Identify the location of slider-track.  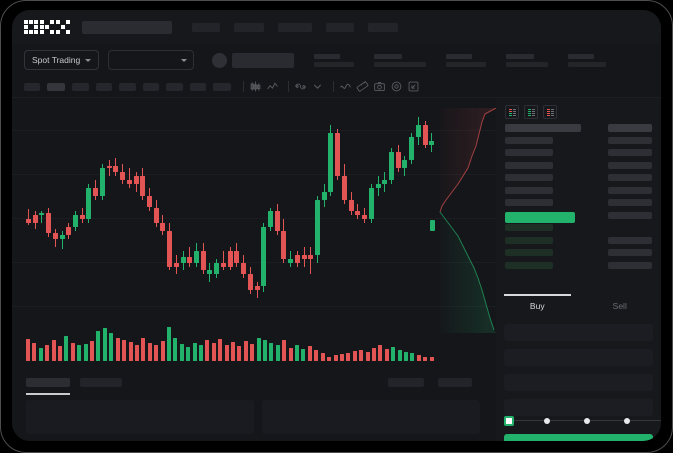
(582, 420).